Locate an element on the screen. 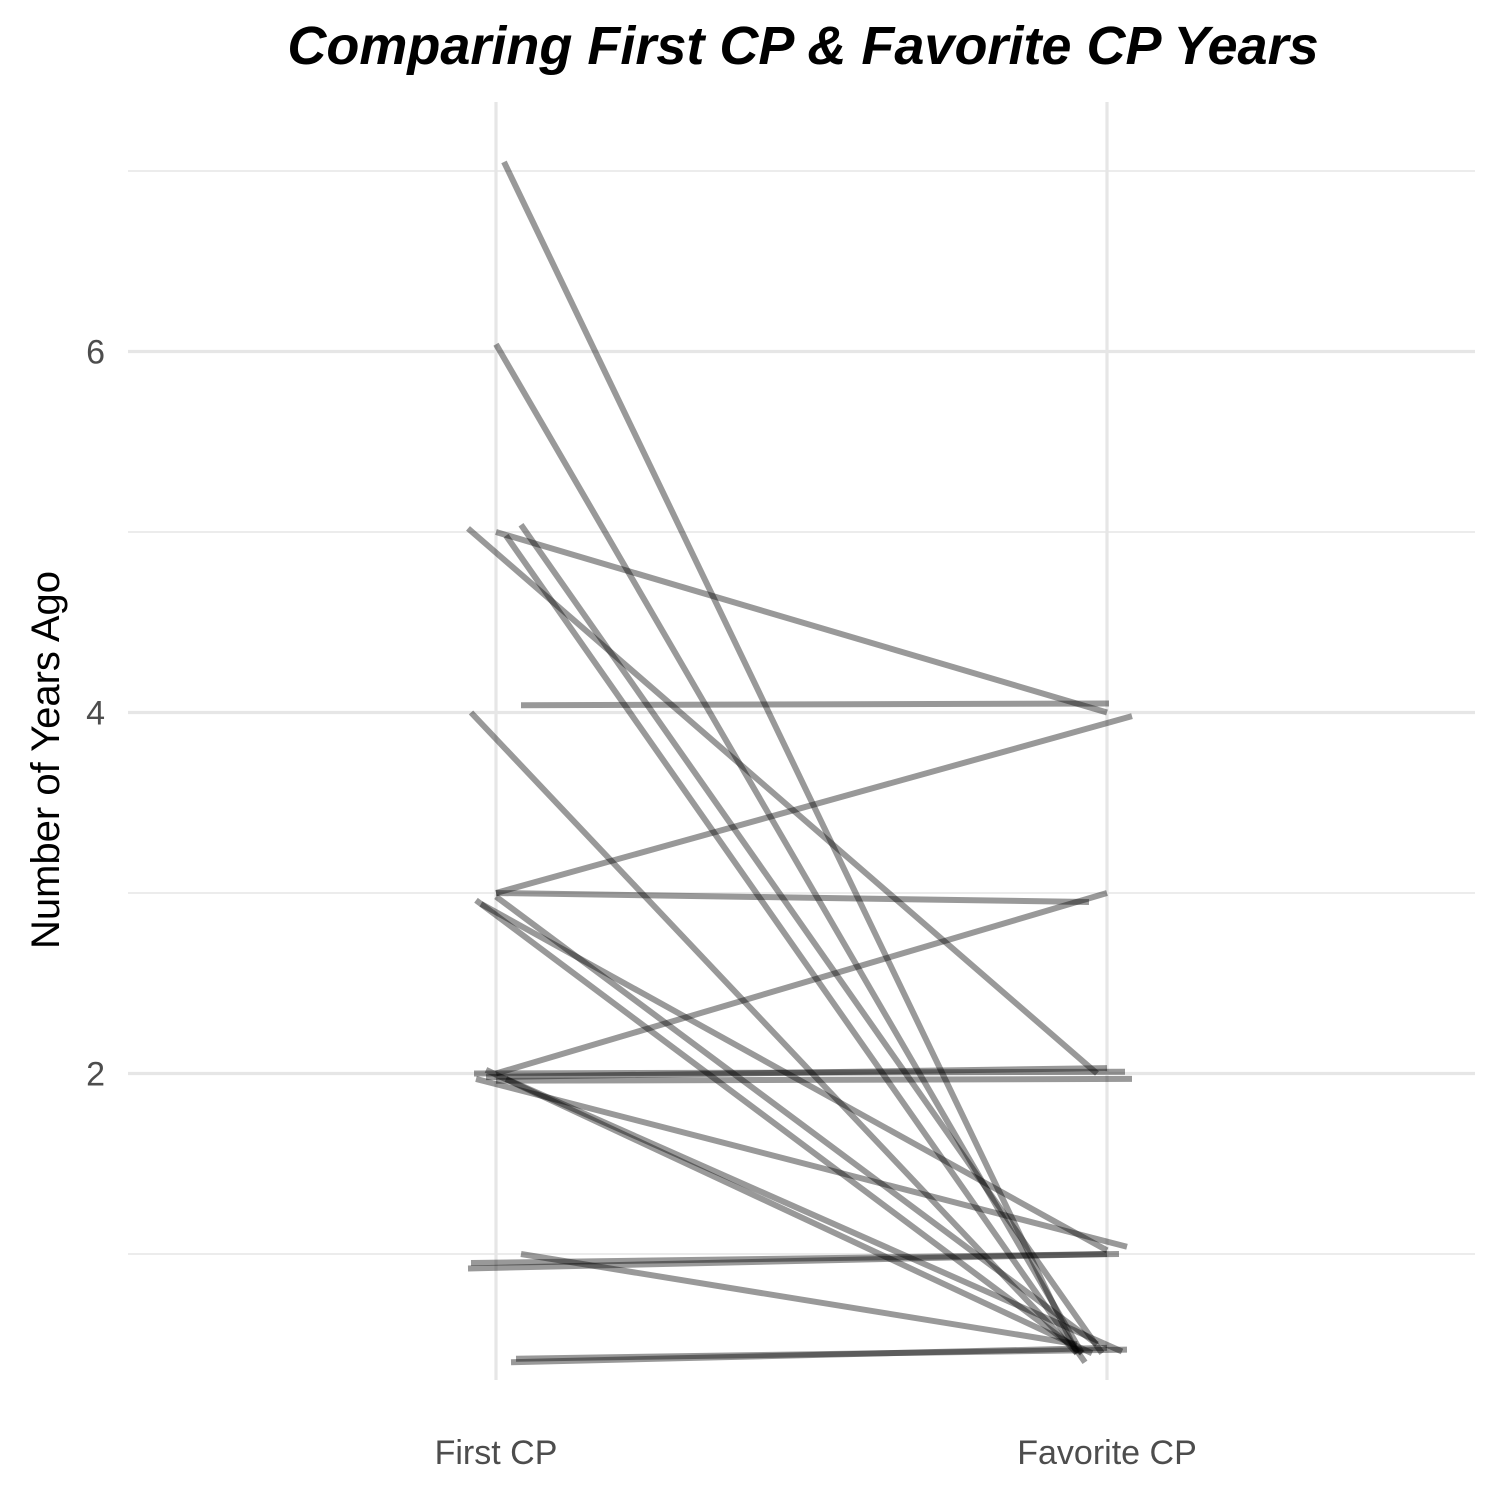  y-tick-labels: 2 4 6 is located at coordinates (95, 714).